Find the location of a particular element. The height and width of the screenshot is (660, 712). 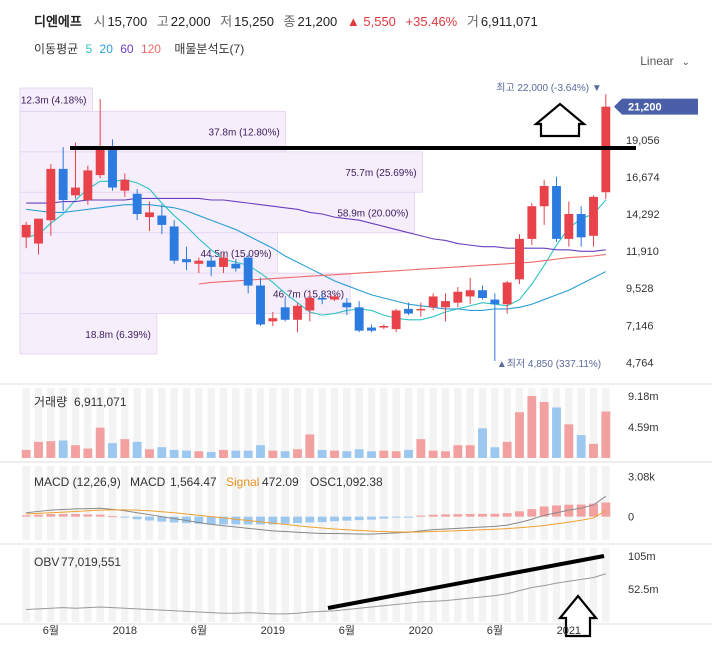

volume-profile-label: 46.7m (15.83%) is located at coordinates (308, 294).